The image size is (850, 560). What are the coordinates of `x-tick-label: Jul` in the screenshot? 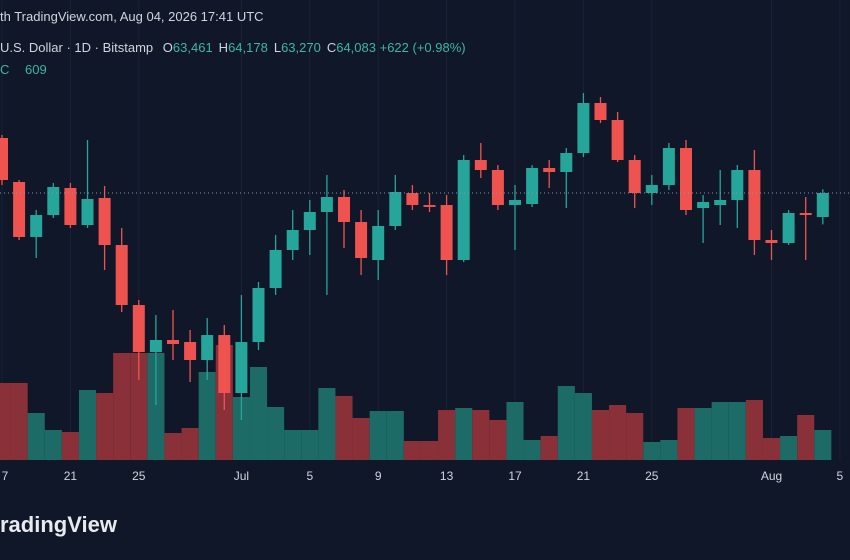 It's located at (241, 476).